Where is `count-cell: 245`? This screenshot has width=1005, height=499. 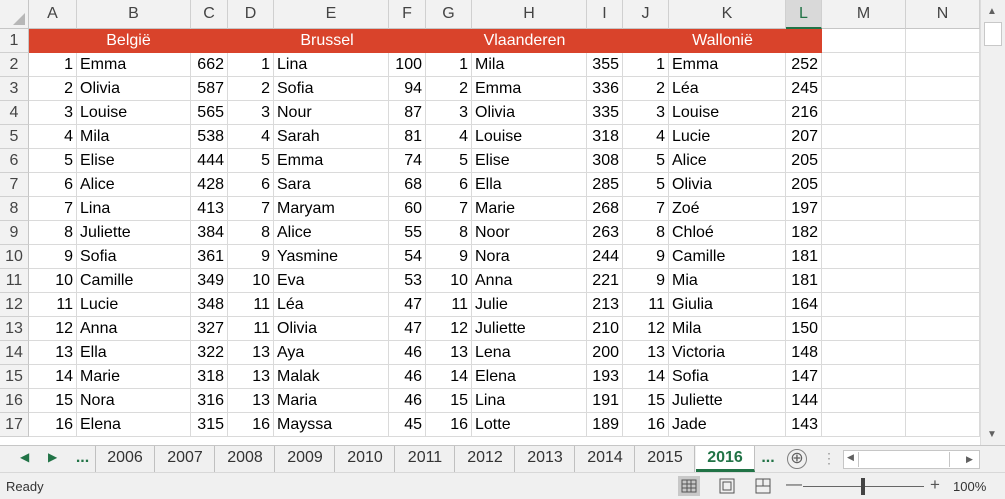
count-cell: 245 is located at coordinates (804, 89).